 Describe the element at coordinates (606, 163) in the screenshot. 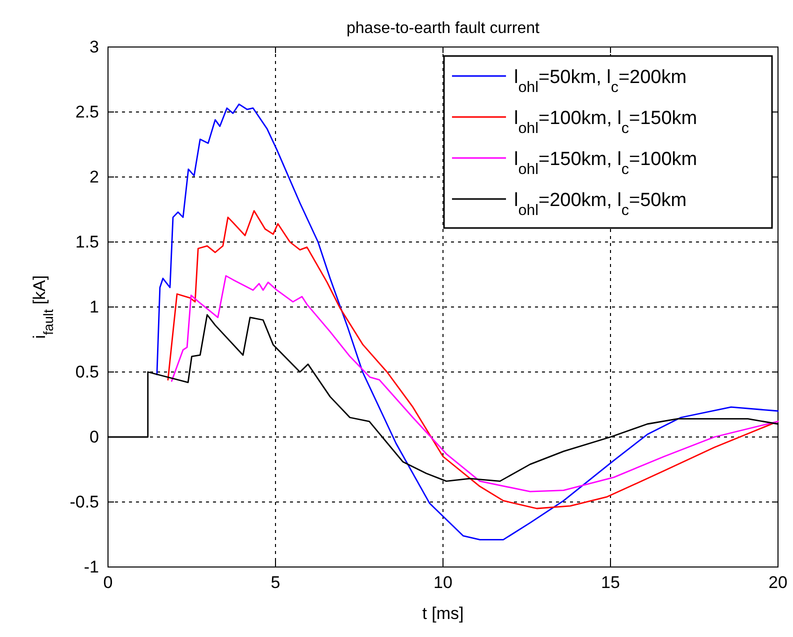

I see `legend-label: l$_{ohl}$=150km, l$_{c}$=100km` at that location.